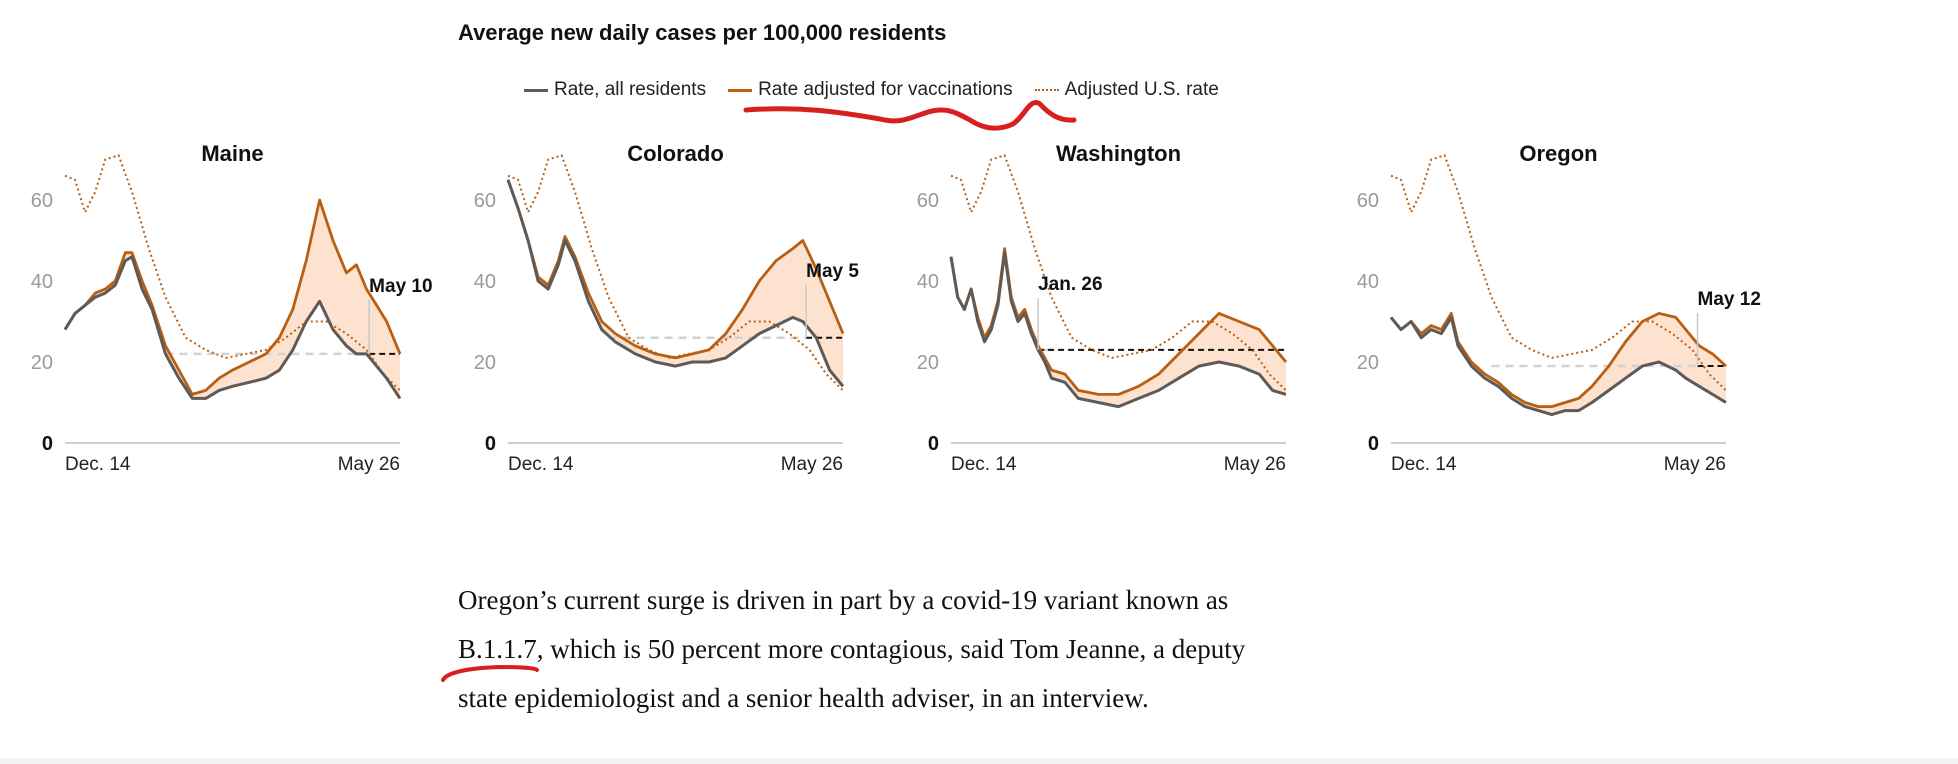  What do you see at coordinates (1729, 299) in the screenshot?
I see `annotation-label: May 12` at bounding box center [1729, 299].